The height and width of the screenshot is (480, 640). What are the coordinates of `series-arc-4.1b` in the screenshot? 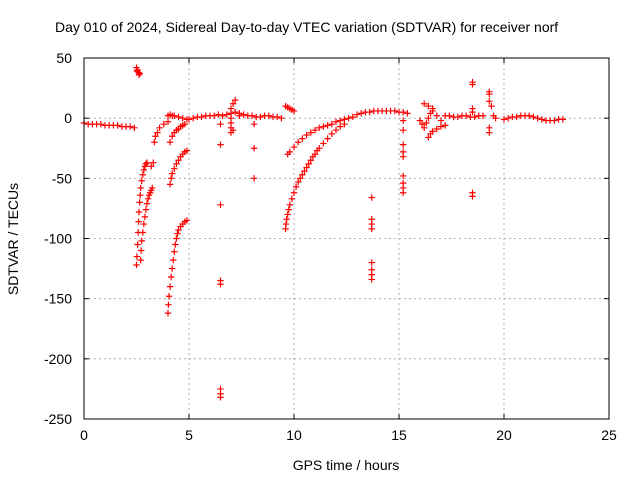 It's located at (177, 133).